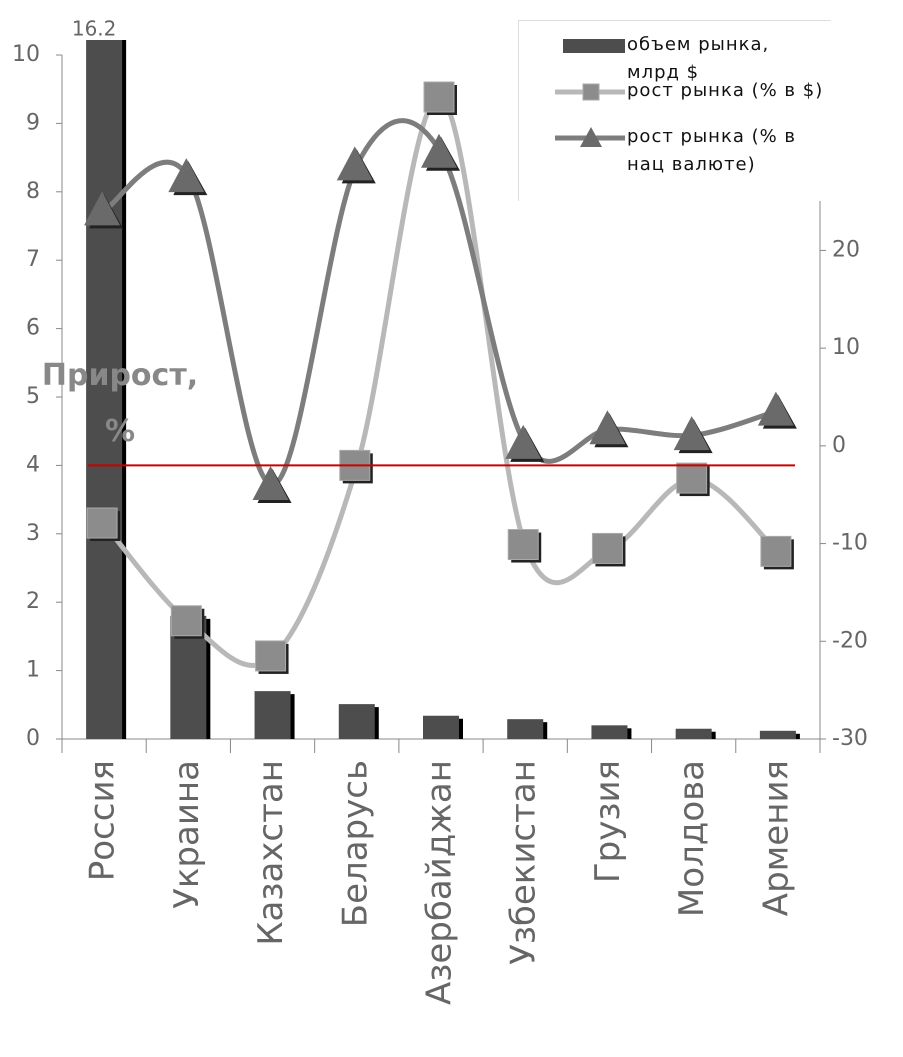 The width and height of the screenshot is (903, 1057). I want to click on y-tick-label: 9, so click(33, 122).